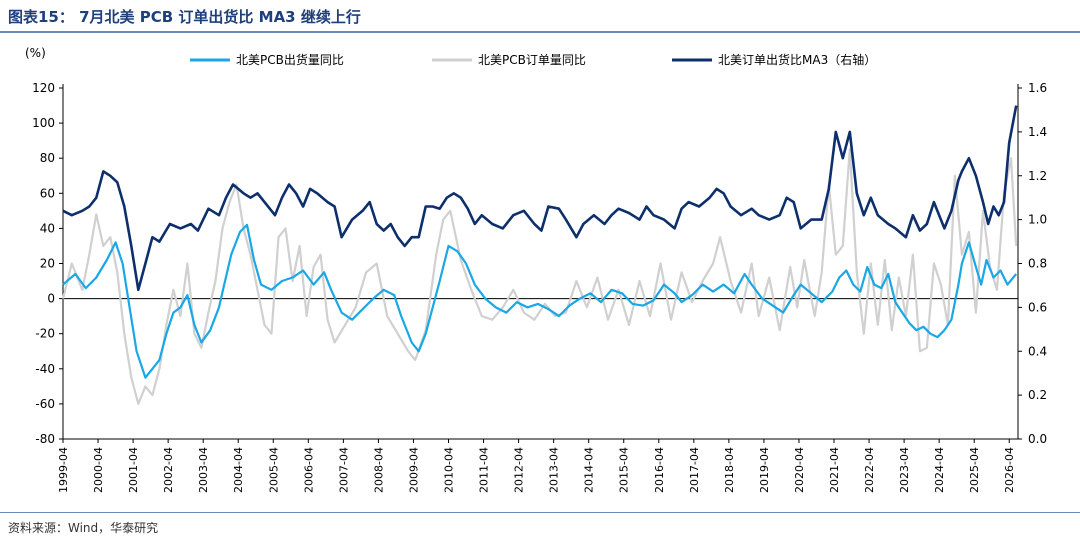 This screenshot has width=1080, height=550. What do you see at coordinates (729, 470) in the screenshot?
I see `x-tick-label: 2018-04` at bounding box center [729, 470].